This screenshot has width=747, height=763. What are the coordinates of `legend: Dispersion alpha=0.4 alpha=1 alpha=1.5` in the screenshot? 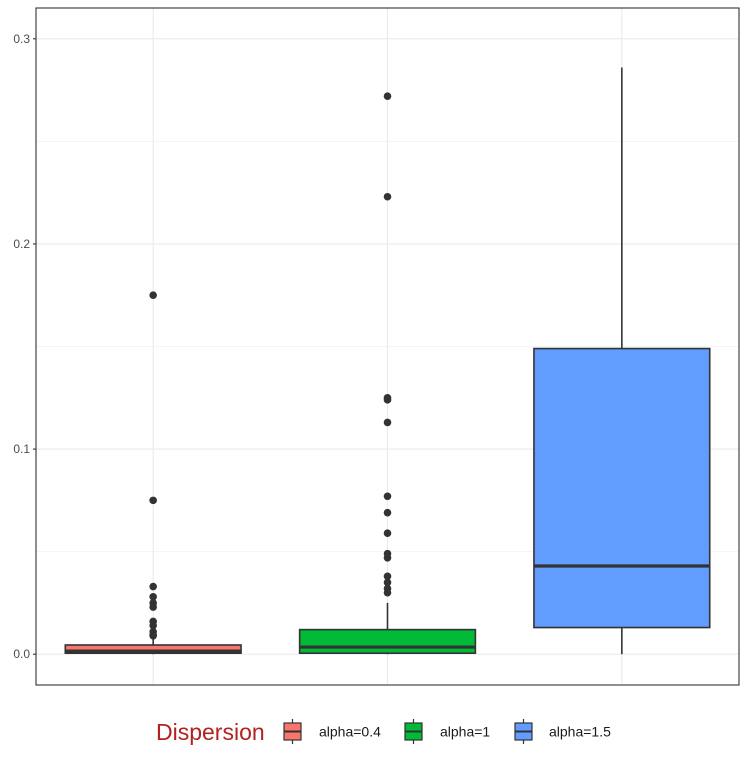 It's located at (383, 732).